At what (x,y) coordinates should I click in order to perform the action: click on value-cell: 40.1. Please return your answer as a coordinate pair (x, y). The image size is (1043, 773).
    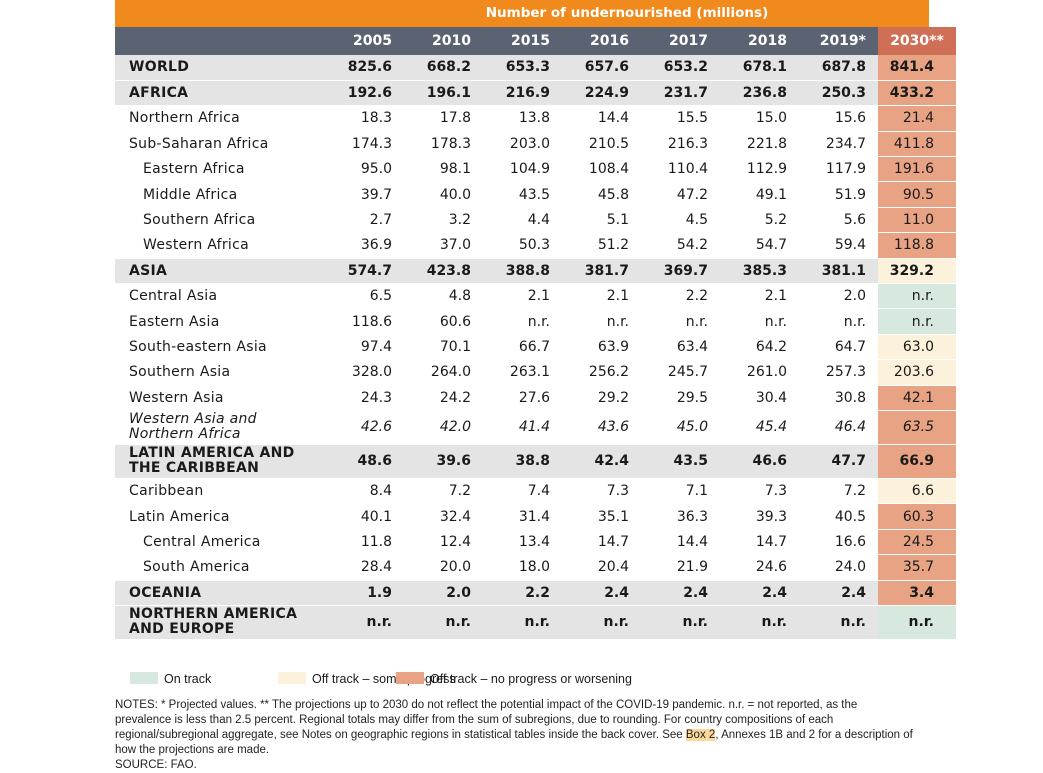
    Looking at the image, I should click on (364, 516).